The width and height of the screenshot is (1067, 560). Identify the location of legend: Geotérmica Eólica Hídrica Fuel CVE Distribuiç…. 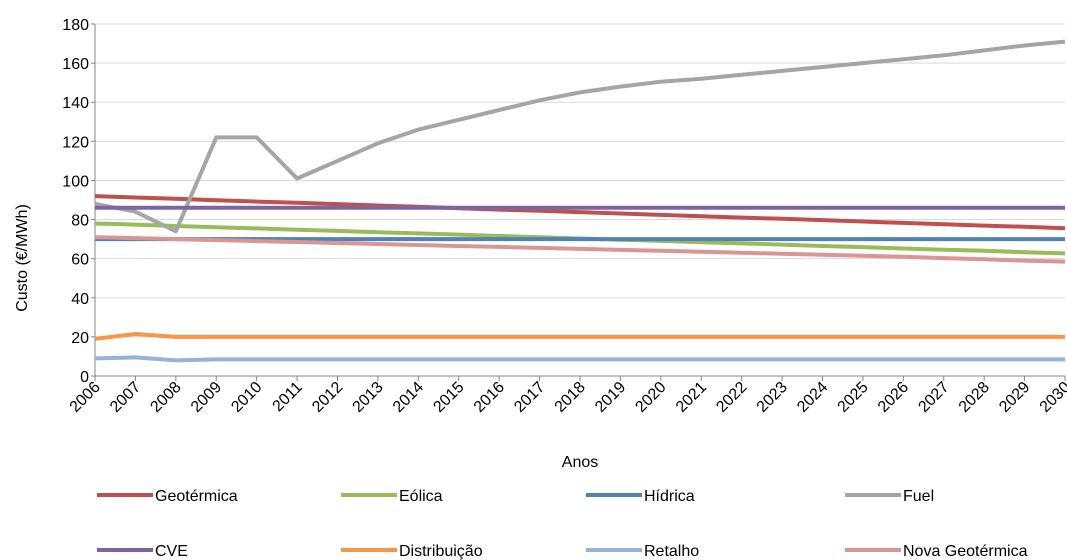
(562, 524).